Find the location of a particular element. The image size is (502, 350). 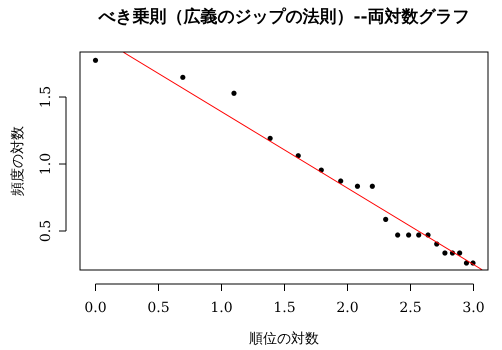

x-tick-label: 1.0 is located at coordinates (221, 308).